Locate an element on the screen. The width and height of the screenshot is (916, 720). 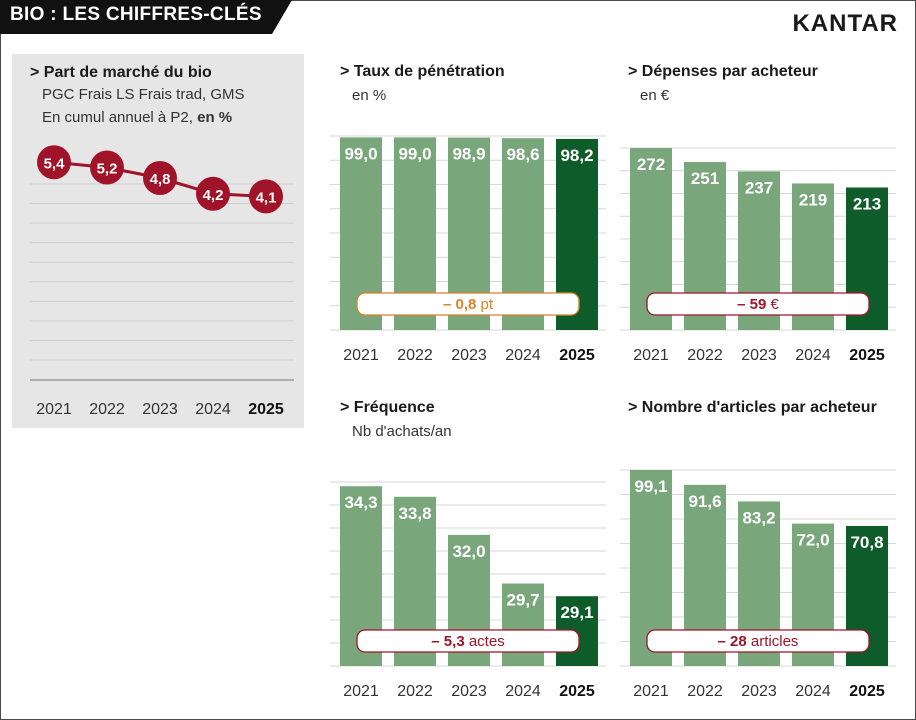
penetration-subtitle: en % is located at coordinates (369, 95).